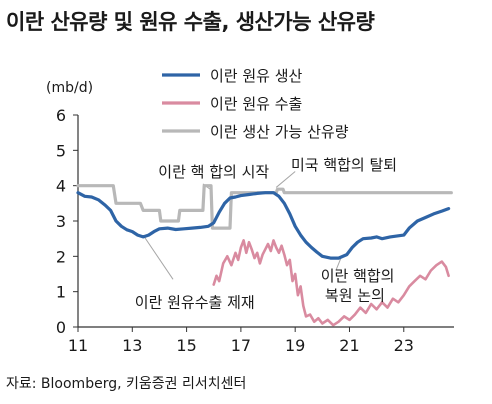  I want to click on x-tick-label: 13, so click(132, 345).